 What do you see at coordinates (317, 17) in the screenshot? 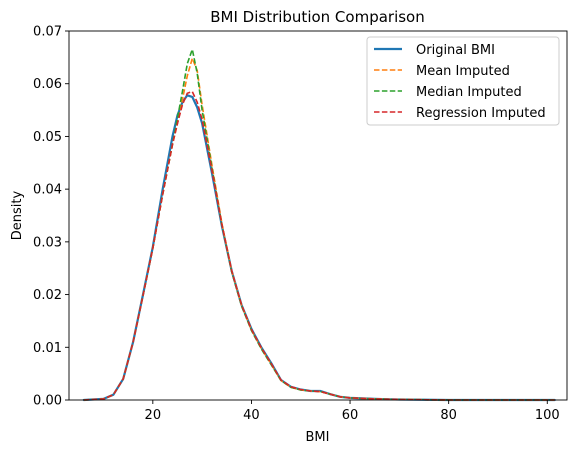
I see `chart-title: BMI Distribution Comparison` at bounding box center [317, 17].